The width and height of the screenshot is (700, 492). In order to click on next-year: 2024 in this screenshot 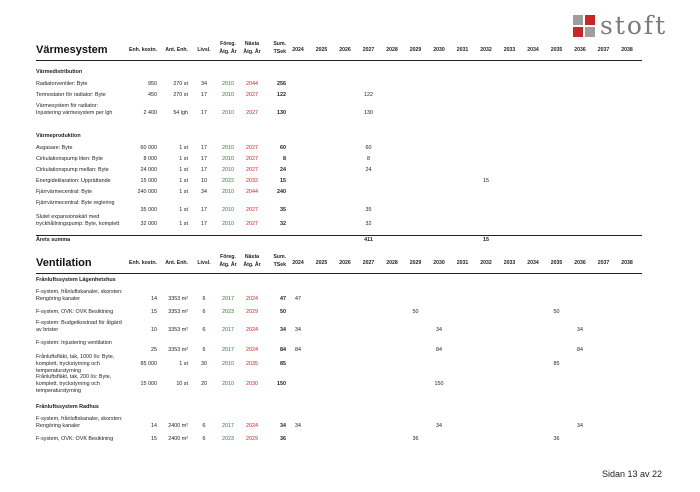, I will do `click(252, 350)`.